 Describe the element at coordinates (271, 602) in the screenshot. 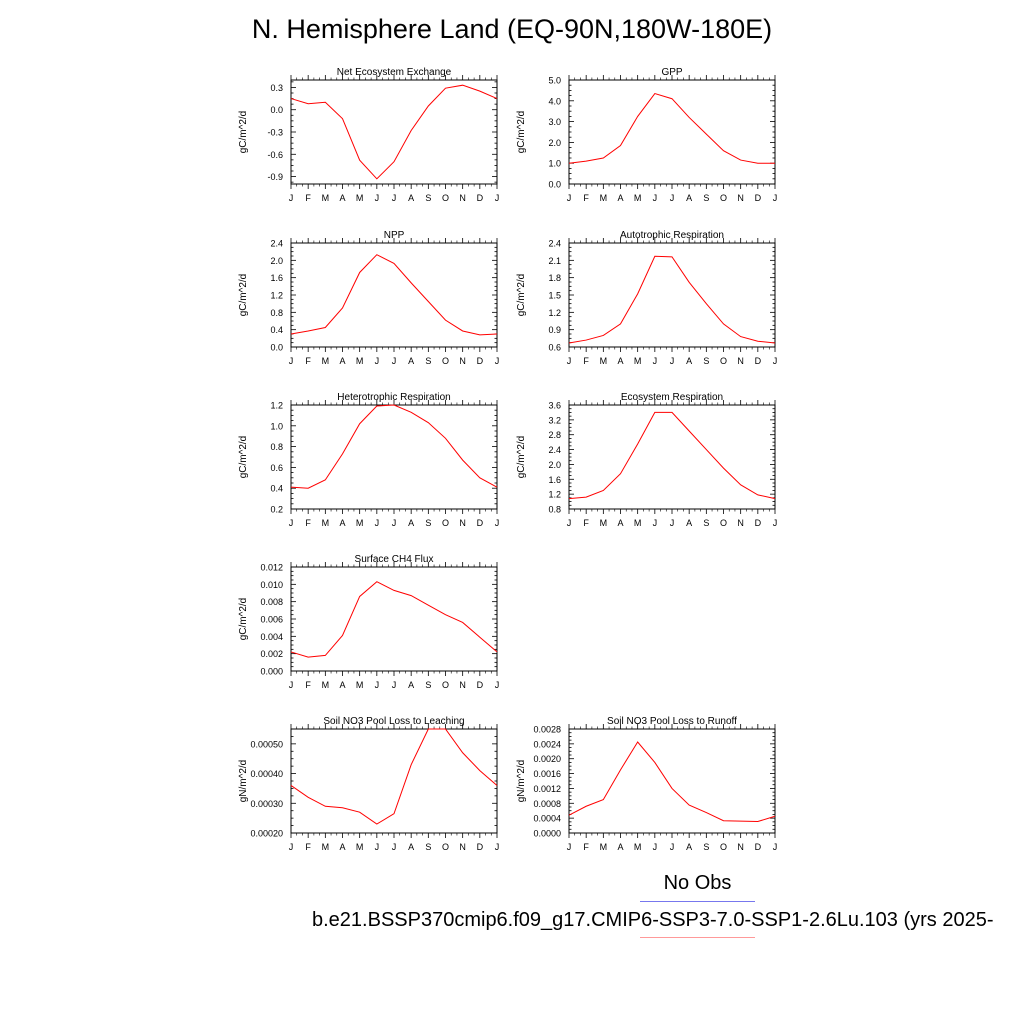

I see `y-tick-label: 0.008` at that location.